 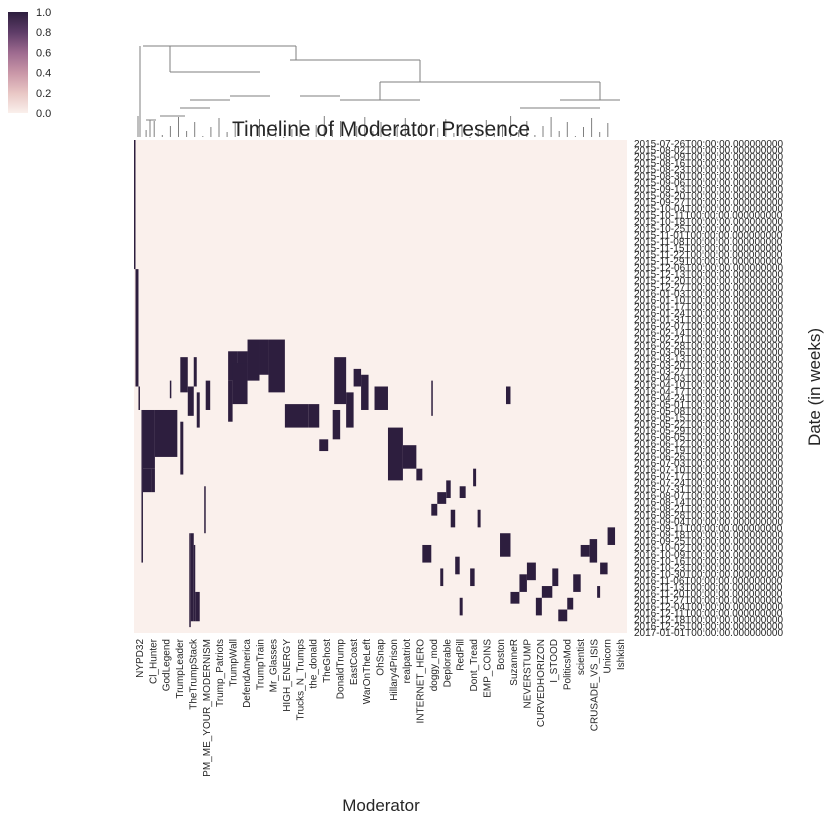 I want to click on y-tick-label: 2015-08-23T00:00:00.000000000, so click(x=708, y=170).